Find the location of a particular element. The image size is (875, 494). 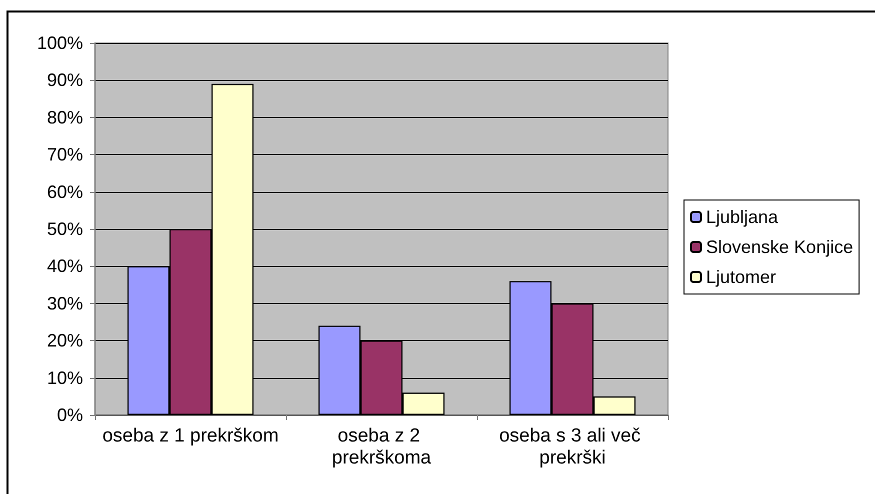

y-tick-label: 100% is located at coordinates (59, 43).